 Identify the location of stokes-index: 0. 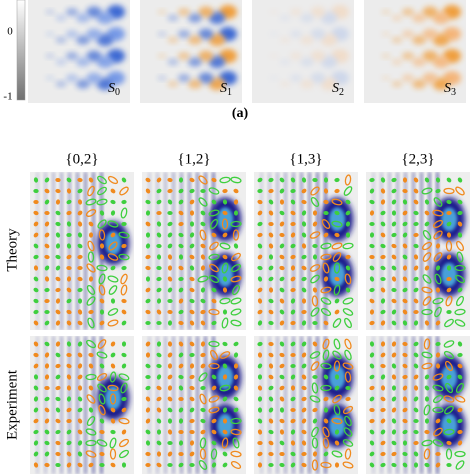
(117, 92).